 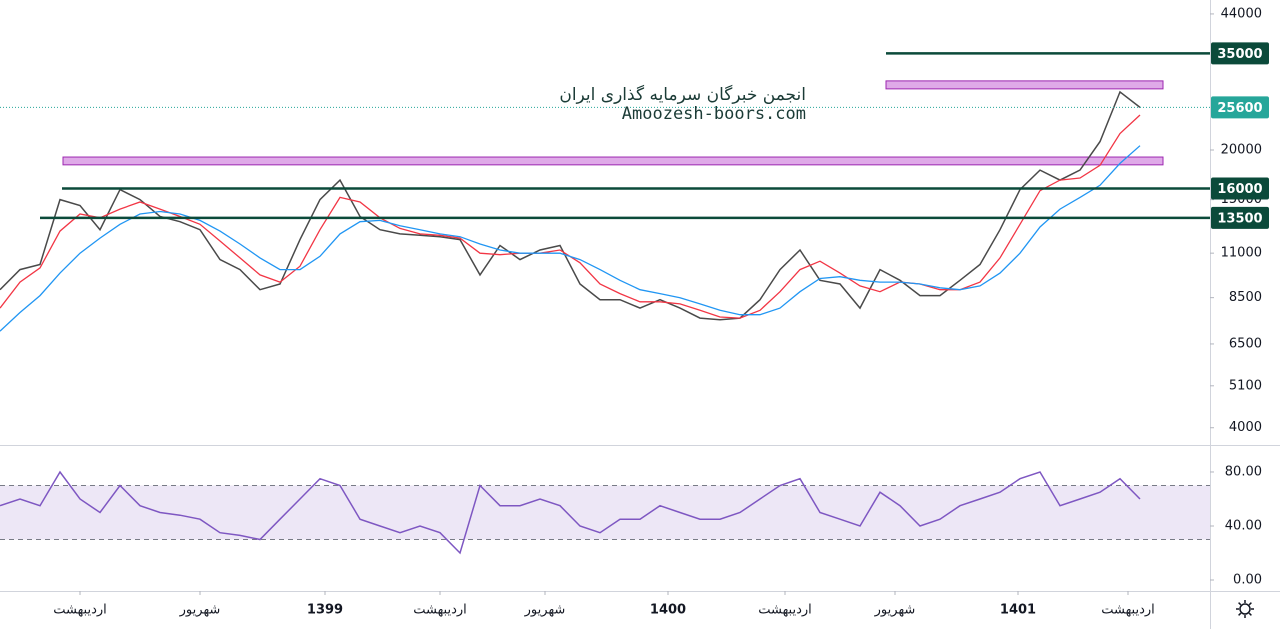 I want to click on level-label: 35000, so click(x=1239, y=54).